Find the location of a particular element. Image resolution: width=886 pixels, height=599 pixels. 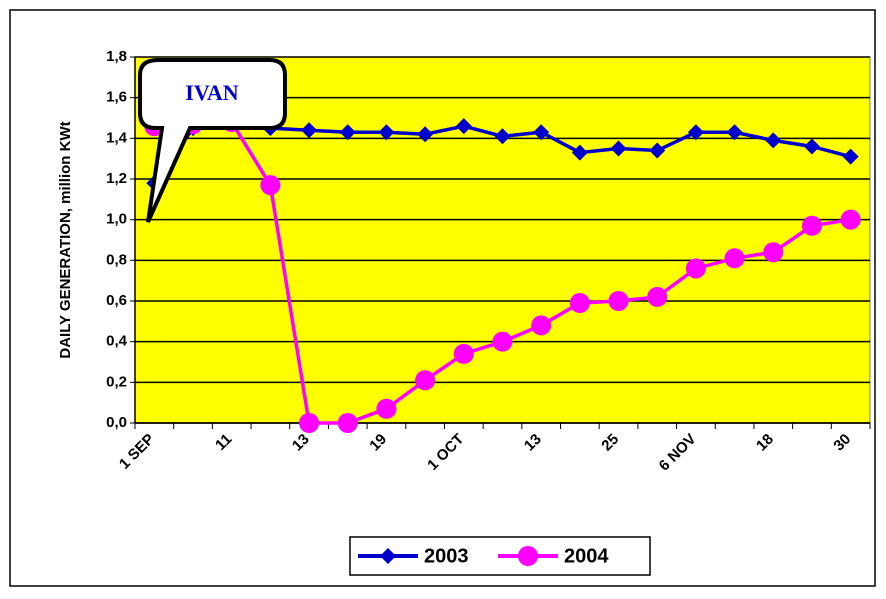

annotation: IVAN is located at coordinates (212, 92).